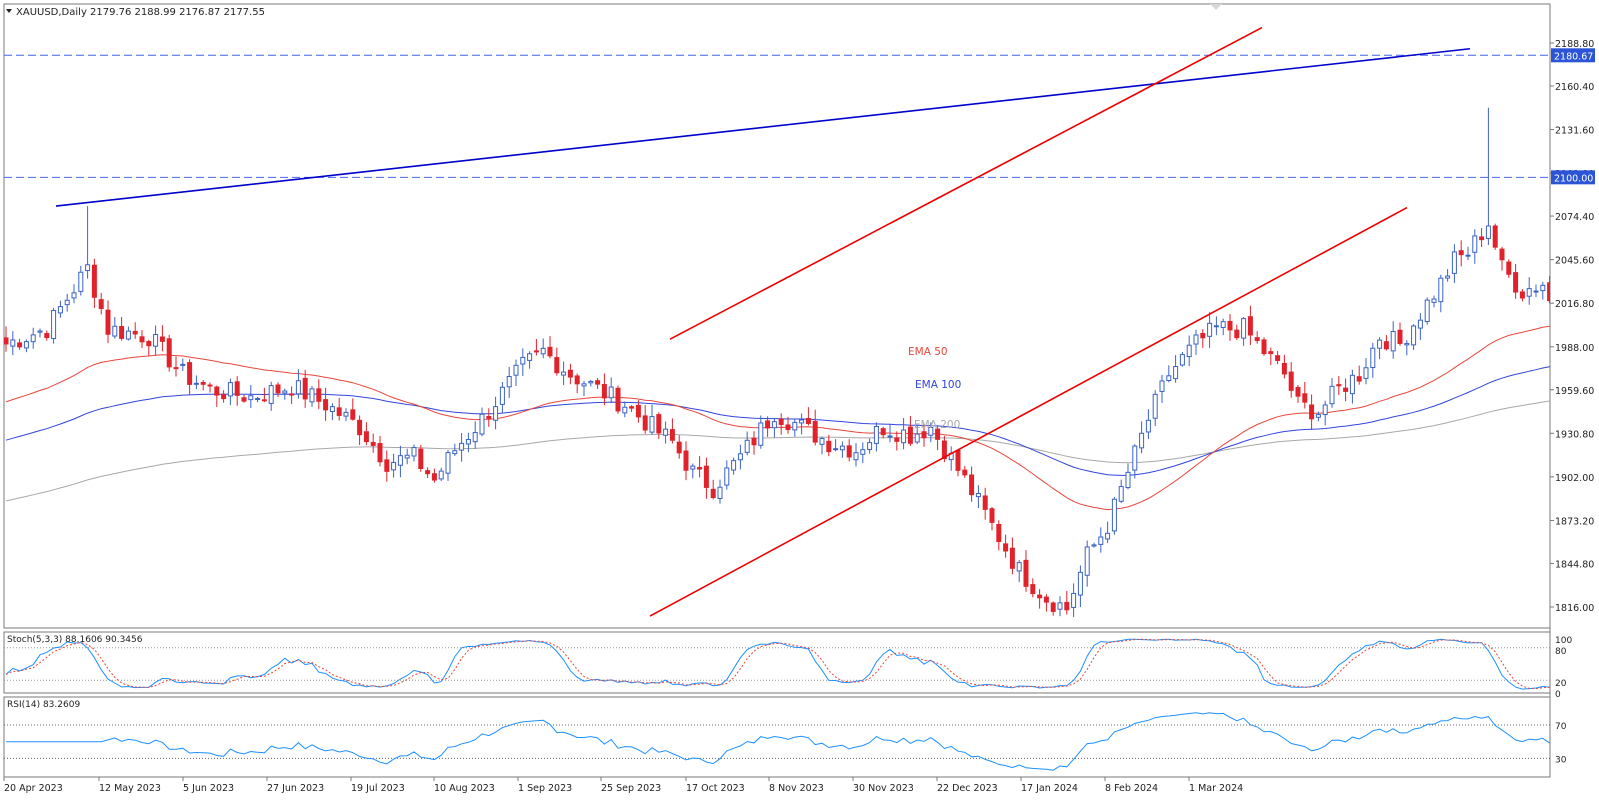 The image size is (1599, 804). I want to click on price-tick-label: 1816.00, so click(1574, 608).